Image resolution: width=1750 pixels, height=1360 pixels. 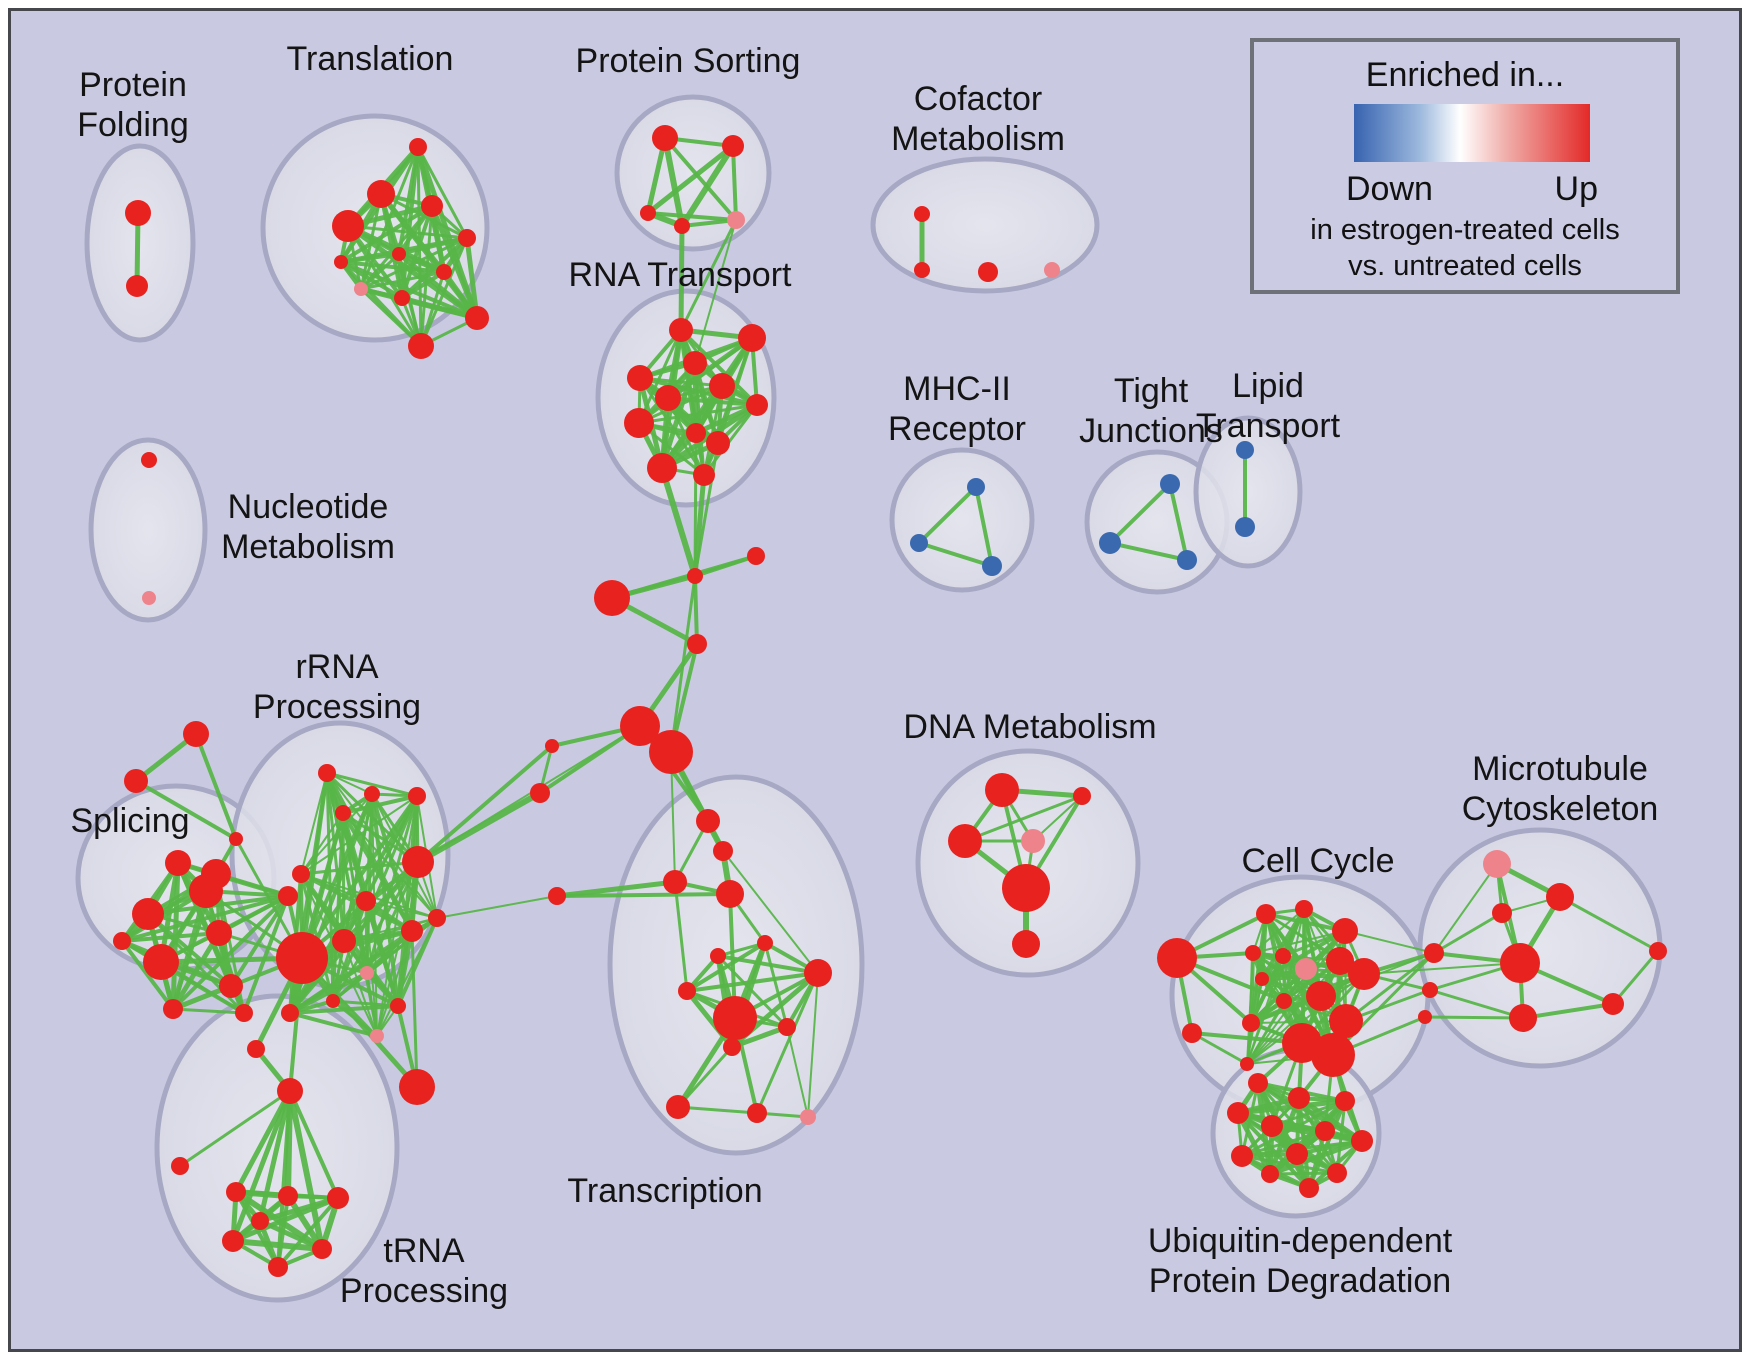 What do you see at coordinates (1389, 189) in the screenshot?
I see `legend-down-label: Down` at bounding box center [1389, 189].